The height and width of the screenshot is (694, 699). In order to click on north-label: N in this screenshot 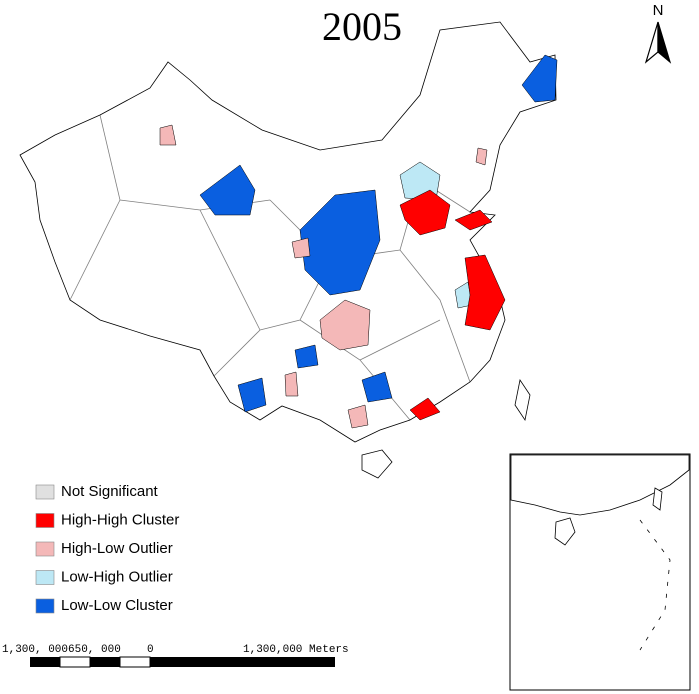, I will do `click(658, 10)`.